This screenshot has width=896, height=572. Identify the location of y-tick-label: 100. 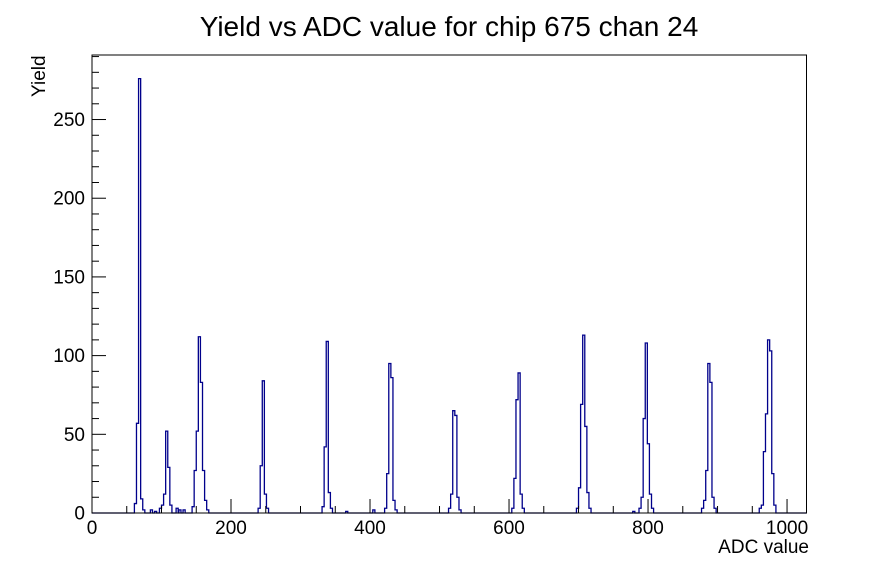
(69, 356).